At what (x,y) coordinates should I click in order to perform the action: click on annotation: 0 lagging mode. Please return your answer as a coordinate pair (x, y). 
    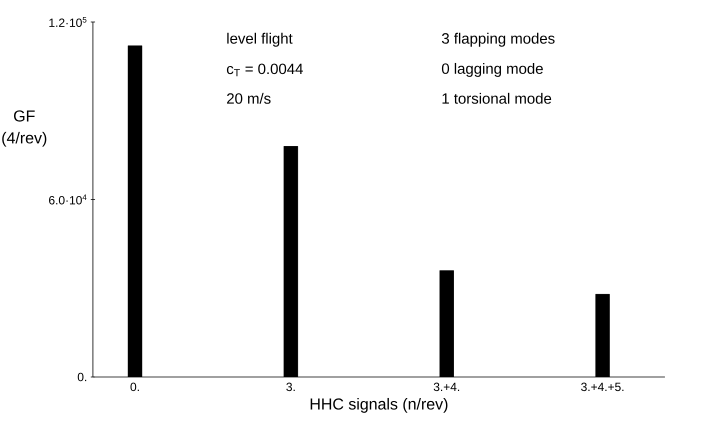
    Looking at the image, I should click on (492, 69).